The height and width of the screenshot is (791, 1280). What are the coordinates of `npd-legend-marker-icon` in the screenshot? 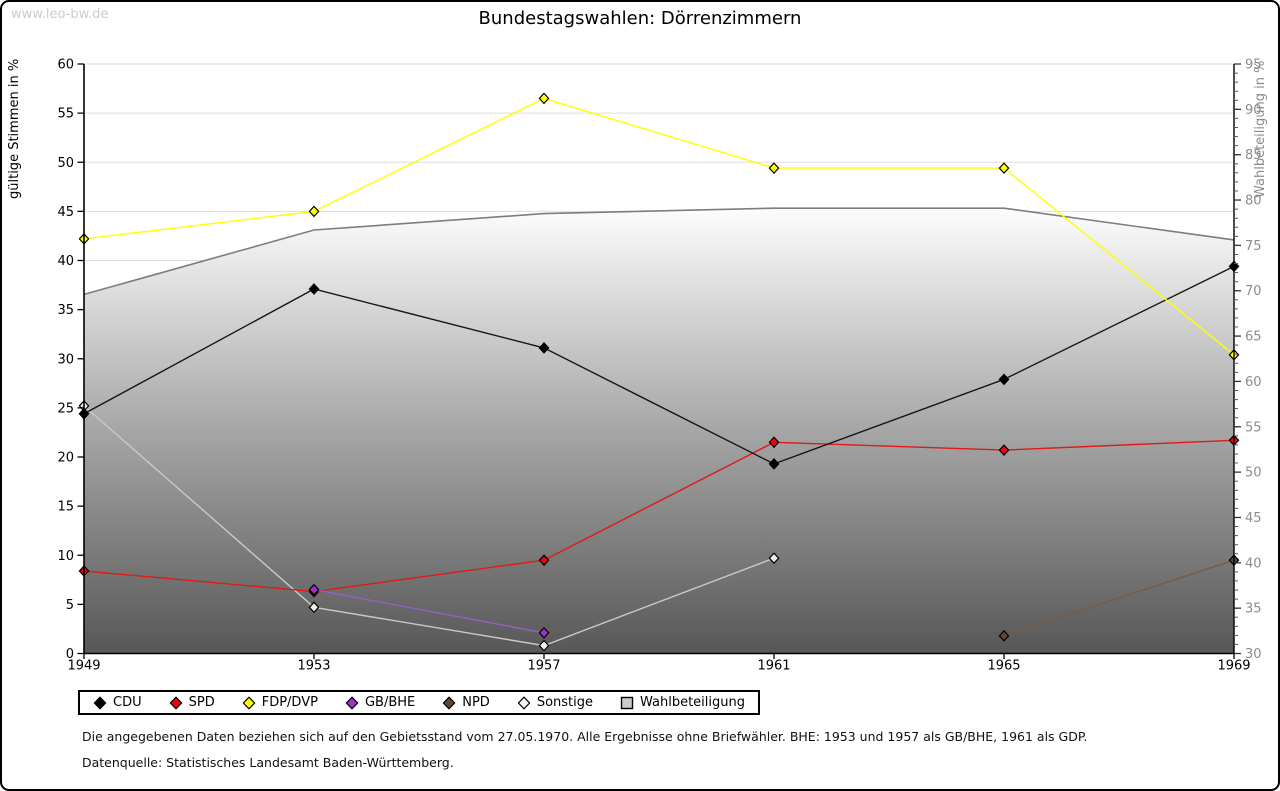 It's located at (449, 702).